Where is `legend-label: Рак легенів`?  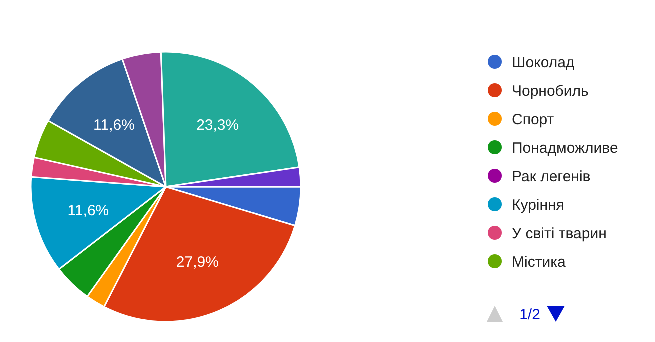 legend-label: Рак легенів is located at coordinates (551, 177).